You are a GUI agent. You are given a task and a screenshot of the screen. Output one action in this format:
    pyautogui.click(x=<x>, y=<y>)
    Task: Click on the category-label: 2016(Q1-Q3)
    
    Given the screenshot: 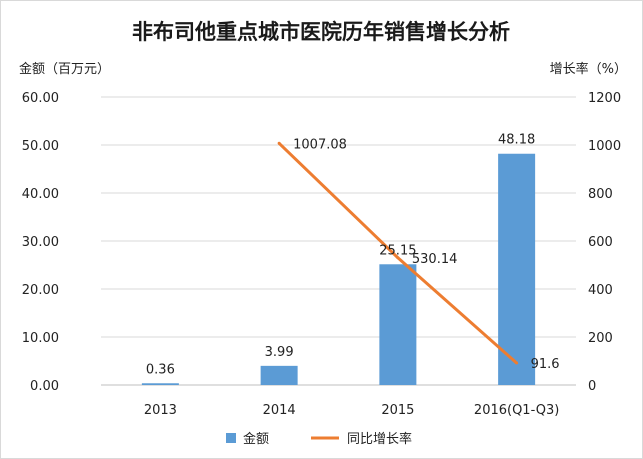 What is the action you would take?
    pyautogui.click(x=516, y=410)
    